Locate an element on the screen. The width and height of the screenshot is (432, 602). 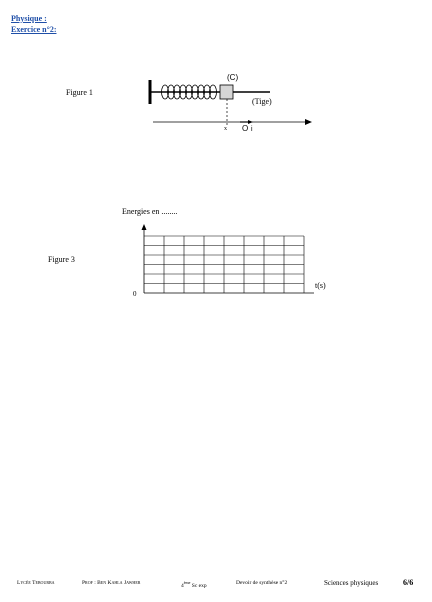
footer-page-number: 6/6 is located at coordinates (408, 582).